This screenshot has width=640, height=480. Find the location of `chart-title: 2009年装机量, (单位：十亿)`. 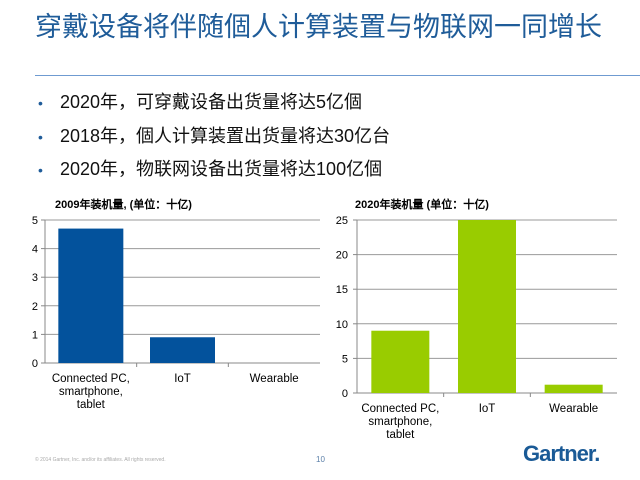

chart-title: 2009年装机量, (单位：十亿) is located at coordinates (123, 204).